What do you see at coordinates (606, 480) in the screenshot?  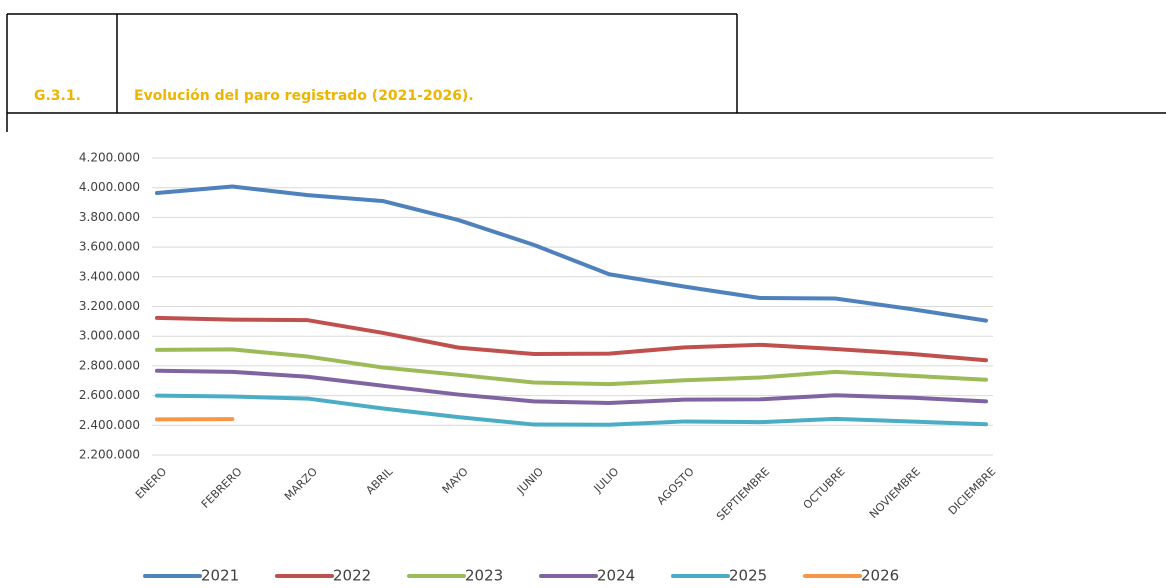 I see `x-tick-label: JULIO` at bounding box center [606, 480].